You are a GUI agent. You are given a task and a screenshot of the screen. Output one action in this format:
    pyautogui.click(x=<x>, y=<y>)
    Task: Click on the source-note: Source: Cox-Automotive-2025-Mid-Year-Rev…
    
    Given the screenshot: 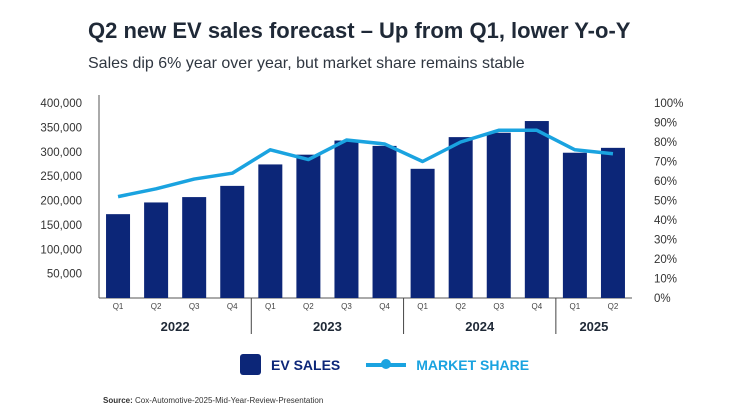 What is the action you would take?
    pyautogui.click(x=213, y=400)
    